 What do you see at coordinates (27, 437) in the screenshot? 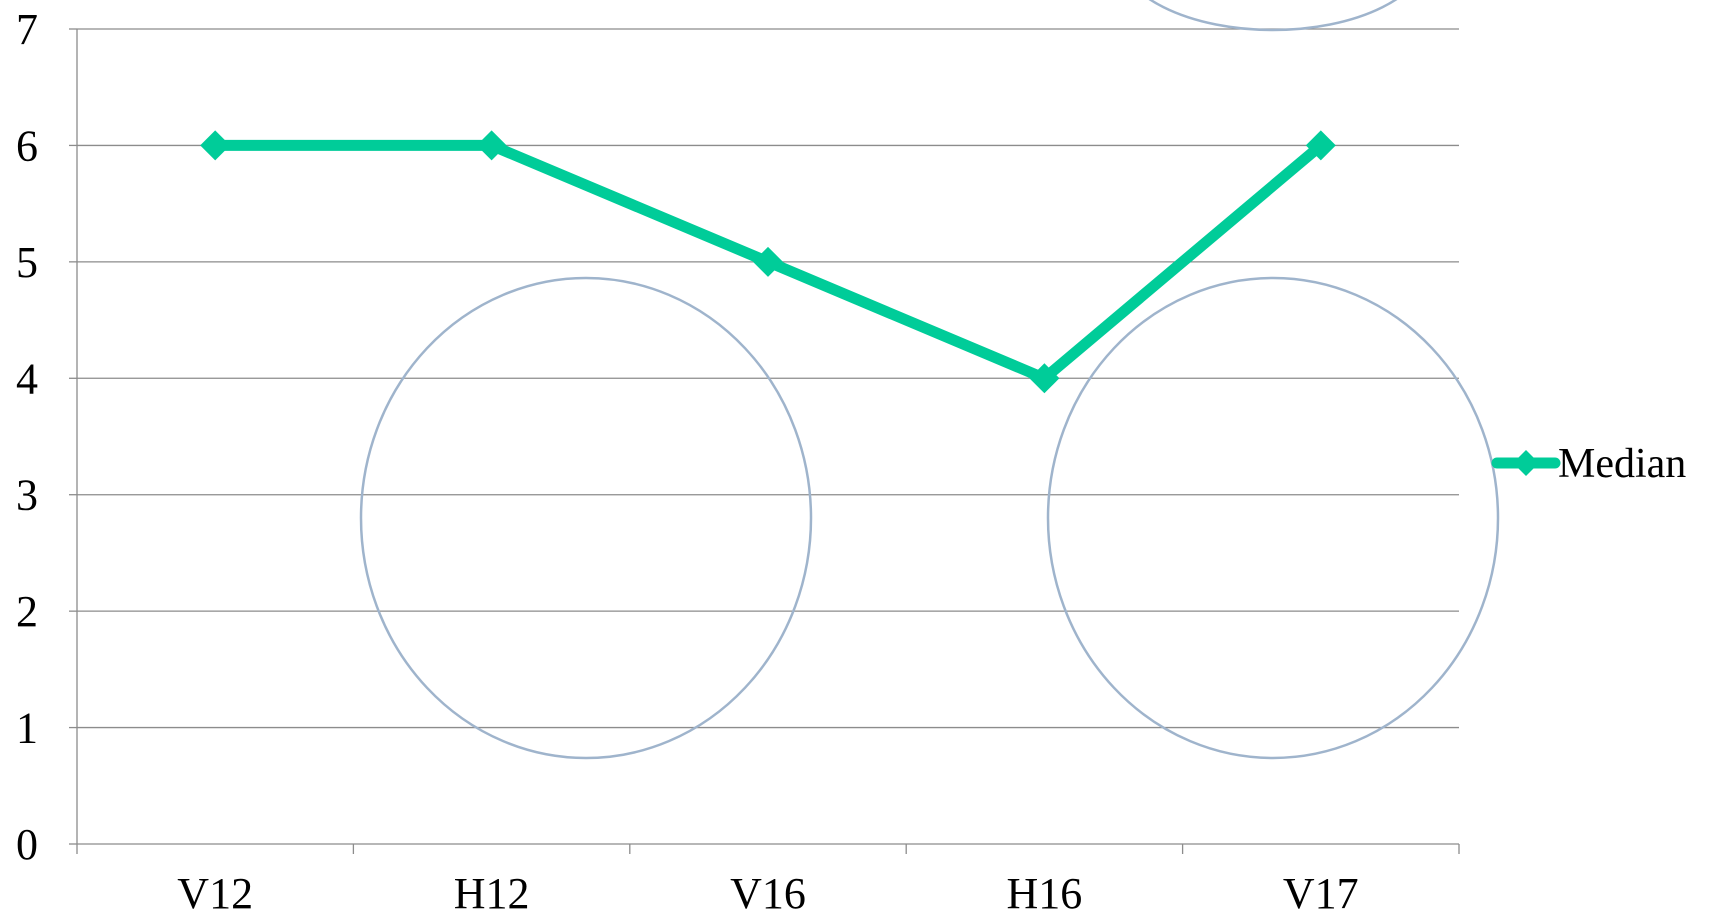
I see `y-tick-labels: 0 1 2 3 4 5 6 7` at bounding box center [27, 437].